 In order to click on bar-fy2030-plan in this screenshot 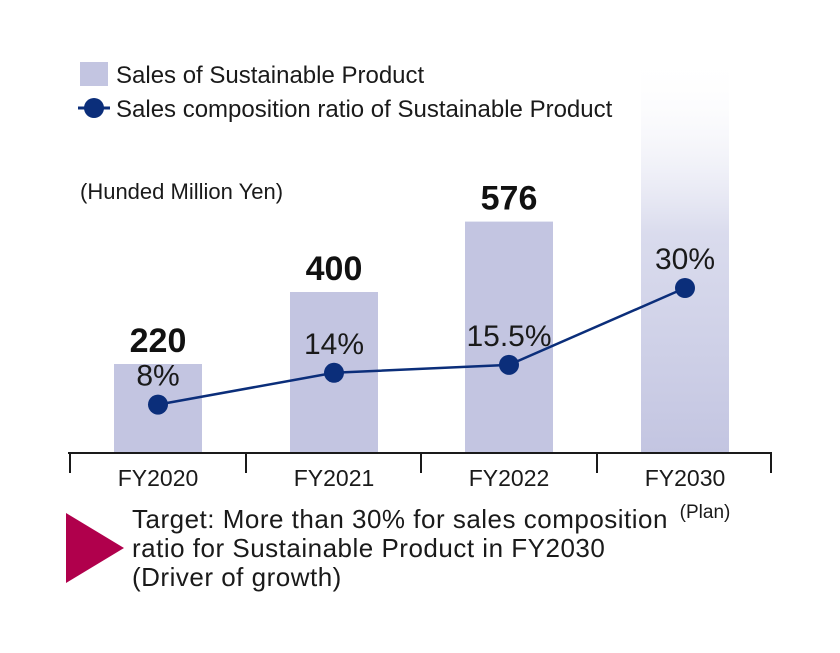, I will do `click(685, 253)`.